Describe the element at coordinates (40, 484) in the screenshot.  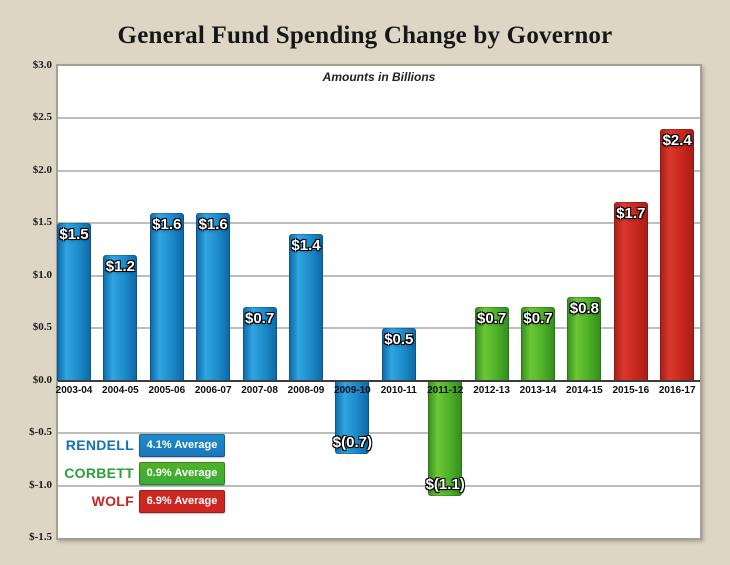
I see `y-tick-label: $-1.0` at that location.